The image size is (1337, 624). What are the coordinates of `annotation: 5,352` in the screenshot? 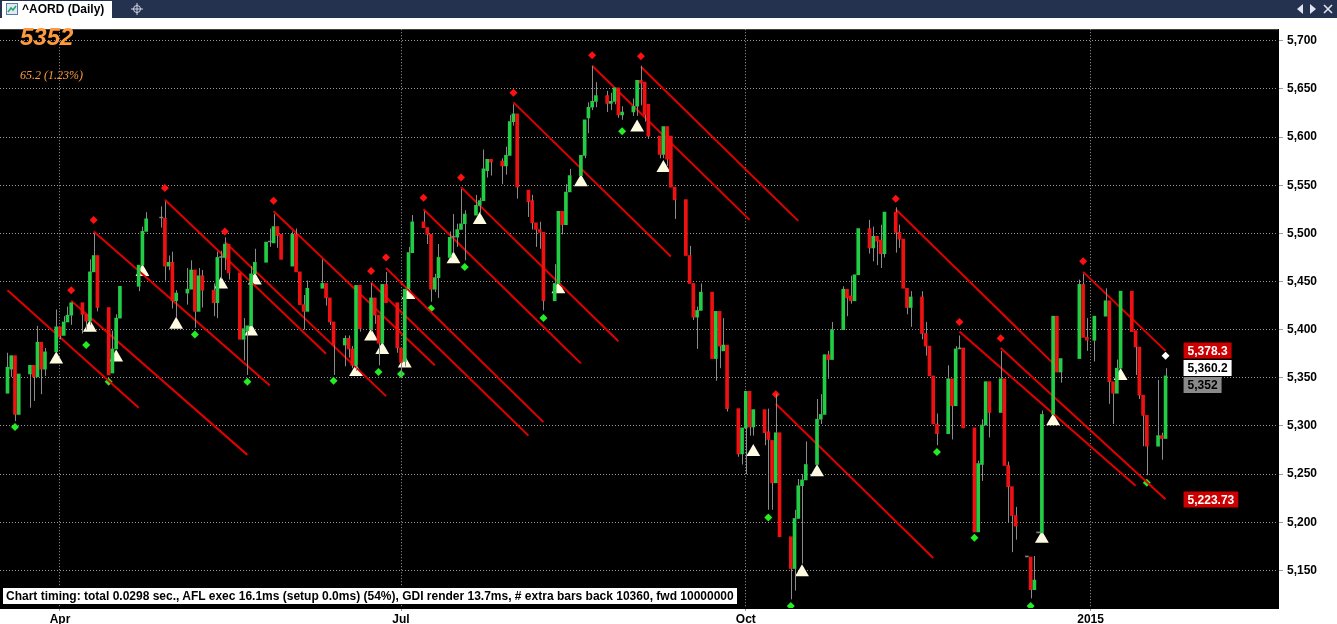 It's located at (1202, 385).